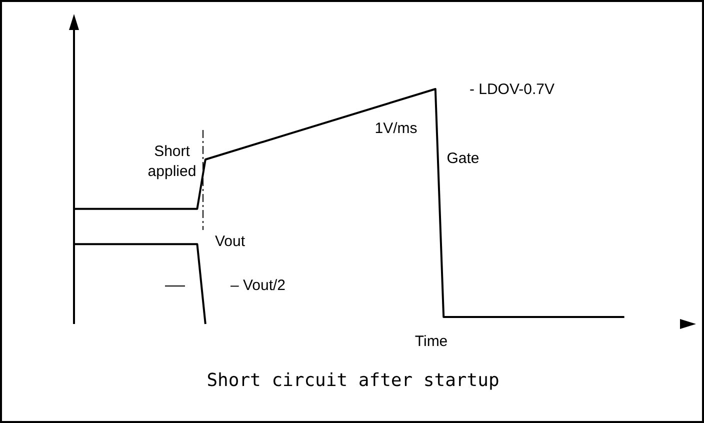 The image size is (704, 423). What do you see at coordinates (463, 158) in the screenshot?
I see `annotation: Gate` at bounding box center [463, 158].